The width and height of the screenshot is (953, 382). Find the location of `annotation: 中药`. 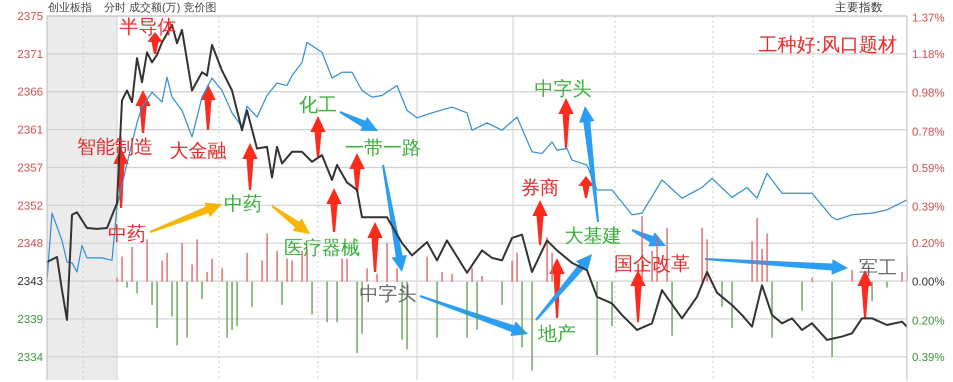

annotation: 中药 is located at coordinates (243, 204).